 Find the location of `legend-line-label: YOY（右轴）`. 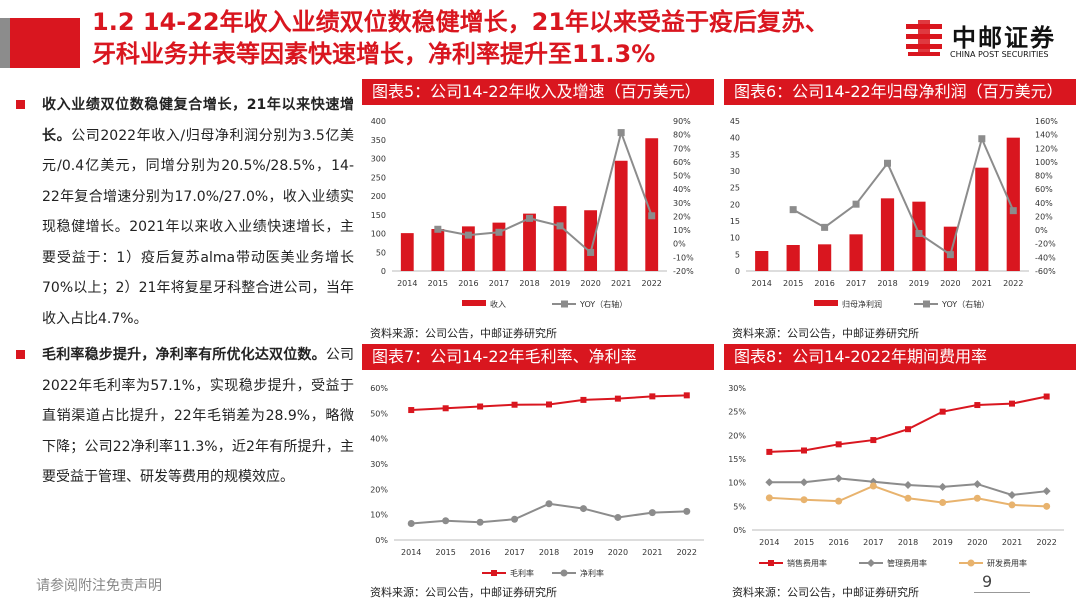

legend-line-label: YOY（右轴） is located at coordinates (603, 304).